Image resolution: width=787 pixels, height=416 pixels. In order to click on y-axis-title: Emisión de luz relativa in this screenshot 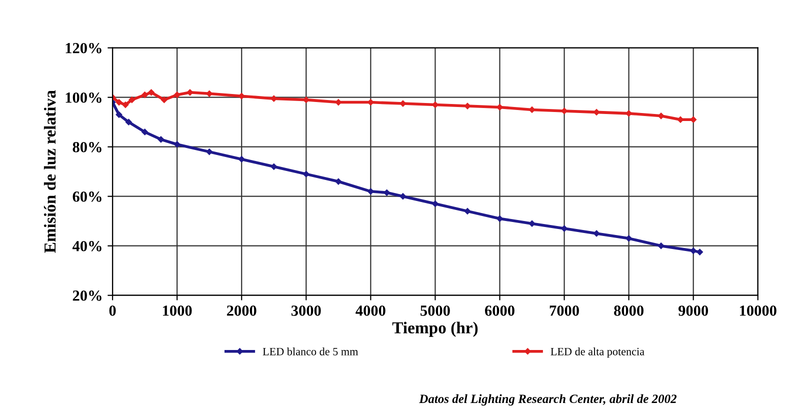, I will do `click(50, 171)`.